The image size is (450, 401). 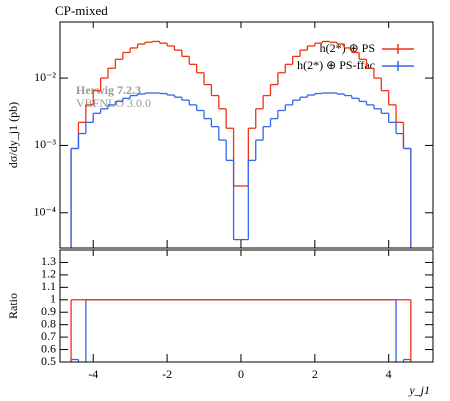 I want to click on y-tick-label: 10⁻³, so click(x=45, y=144).